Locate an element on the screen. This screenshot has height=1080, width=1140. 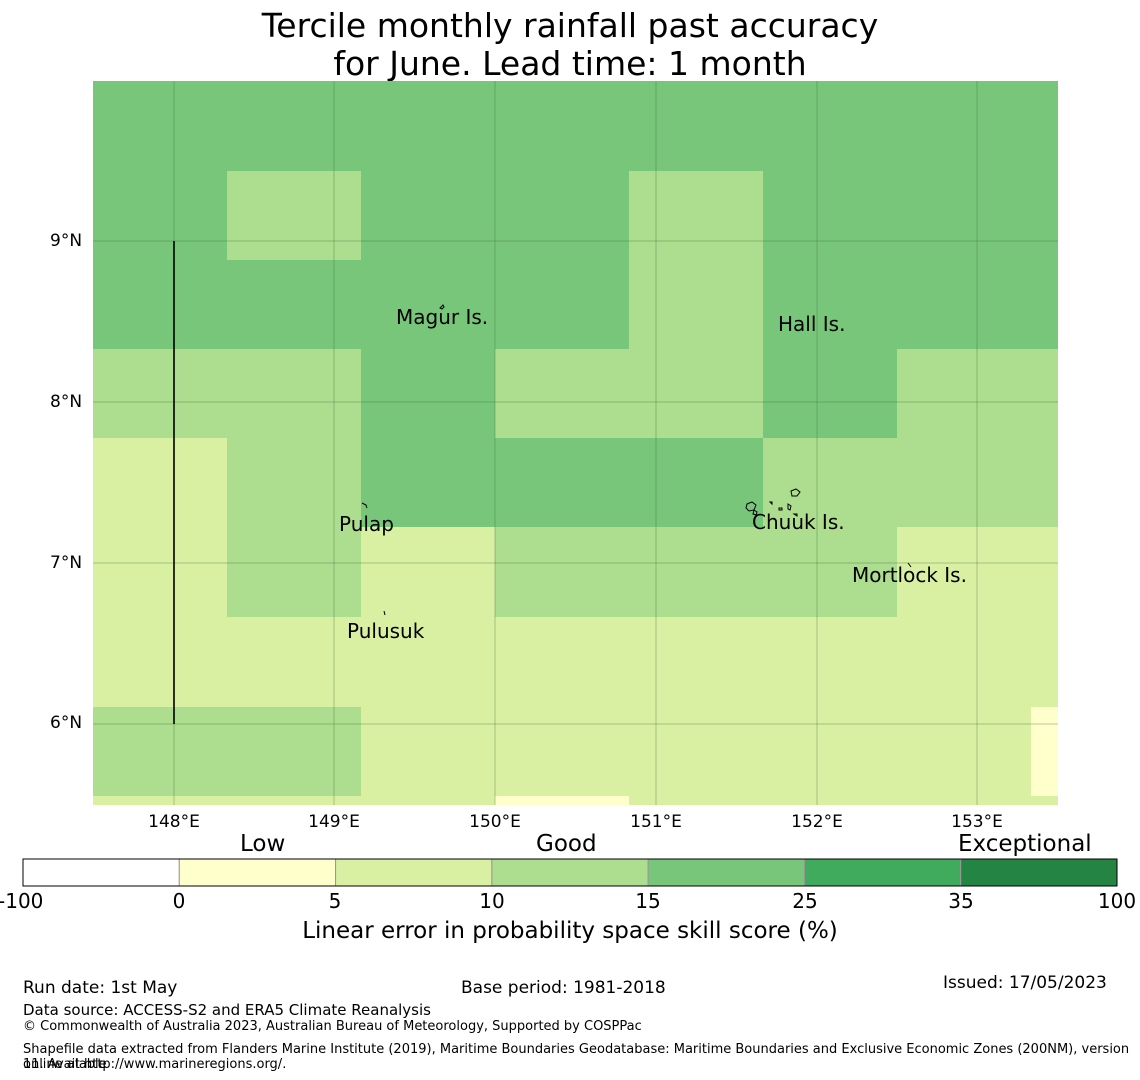
lon-label-153: 153°E is located at coordinates (977, 822).